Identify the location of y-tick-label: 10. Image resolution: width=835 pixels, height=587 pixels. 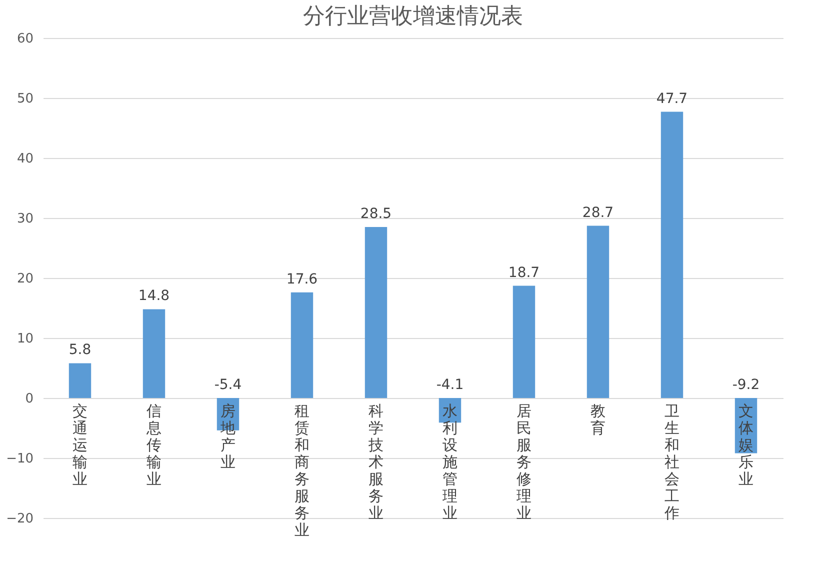
(25, 339).